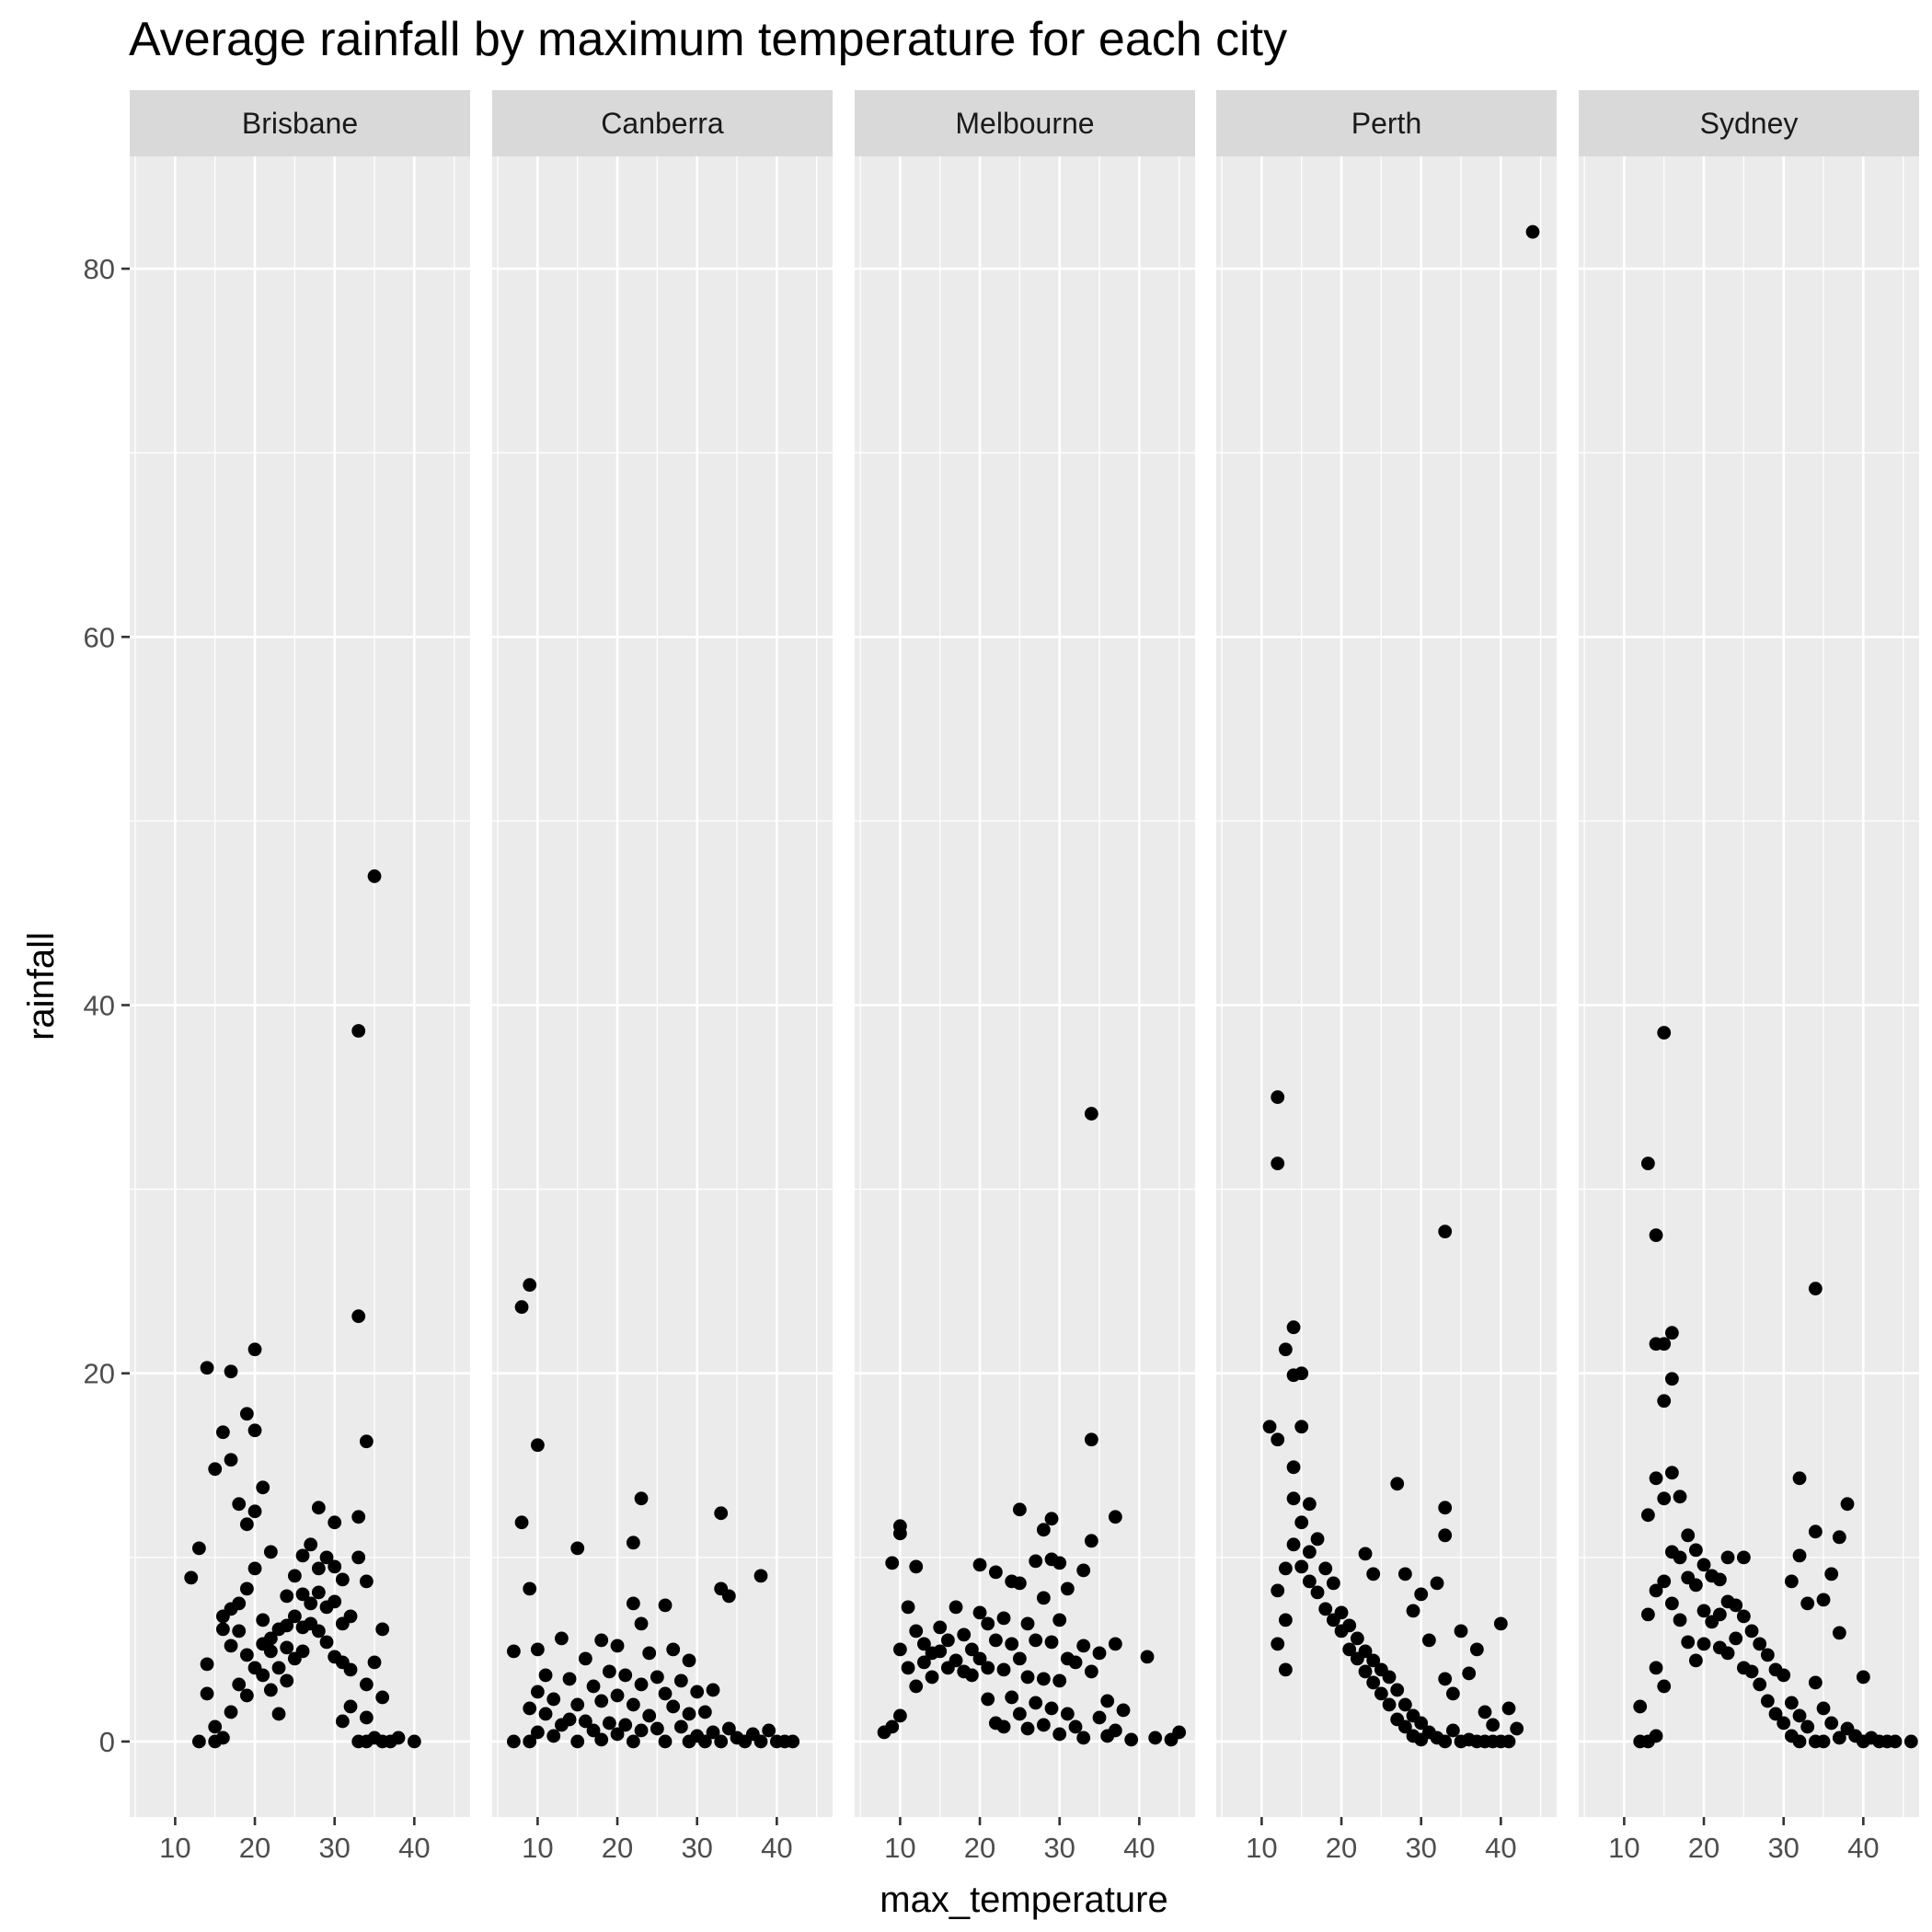 This screenshot has width=1932, height=1932. What do you see at coordinates (1401, 986) in the screenshot?
I see `points-perth` at bounding box center [1401, 986].